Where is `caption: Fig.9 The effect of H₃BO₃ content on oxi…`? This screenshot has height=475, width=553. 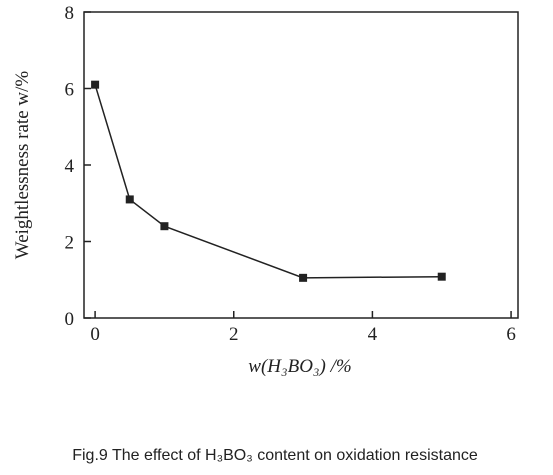 caption: Fig.9 The effect of H₃BO₃ content on oxi… is located at coordinates (275, 455).